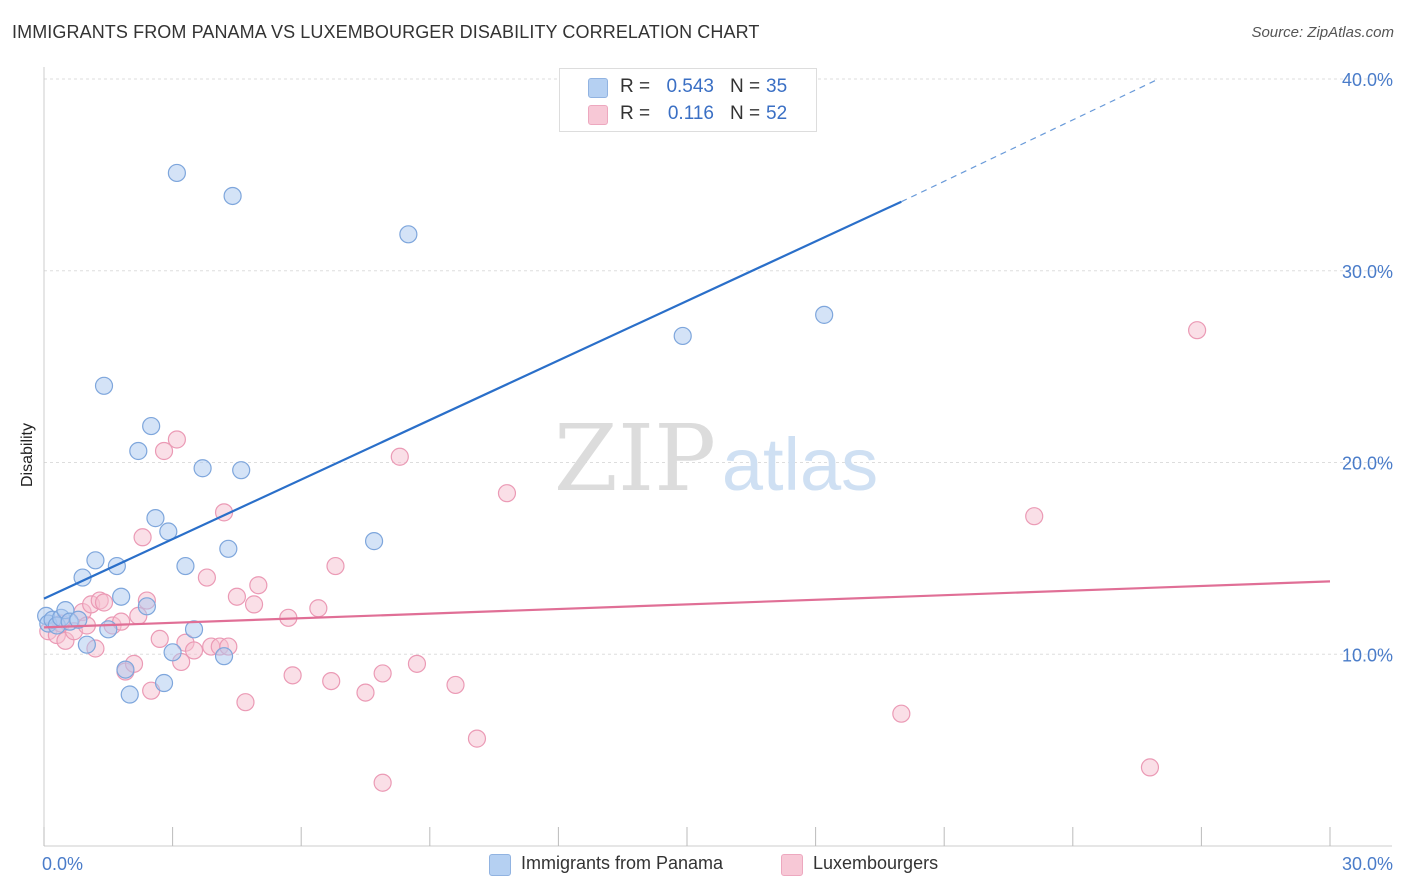  I want to click on trend-line-extension, so click(1030, 140).